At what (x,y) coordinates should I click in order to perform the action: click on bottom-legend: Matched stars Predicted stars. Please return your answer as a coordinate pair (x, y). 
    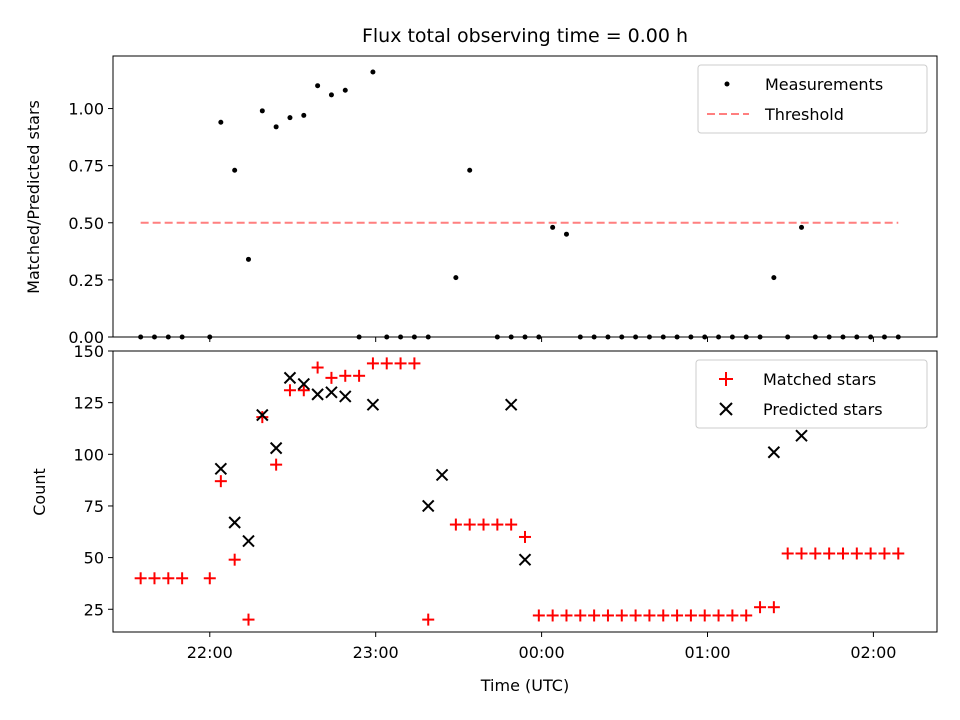
    Looking at the image, I should click on (811, 394).